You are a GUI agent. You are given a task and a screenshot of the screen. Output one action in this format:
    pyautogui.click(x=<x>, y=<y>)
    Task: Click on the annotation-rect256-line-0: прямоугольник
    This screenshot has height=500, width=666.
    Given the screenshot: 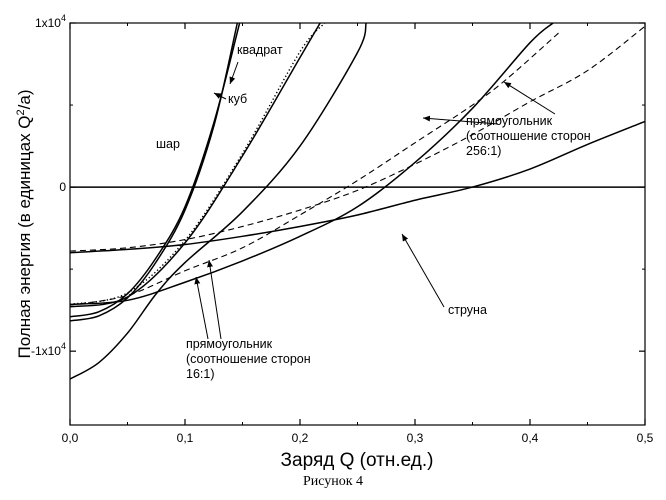 What is the action you would take?
    pyautogui.click(x=509, y=121)
    